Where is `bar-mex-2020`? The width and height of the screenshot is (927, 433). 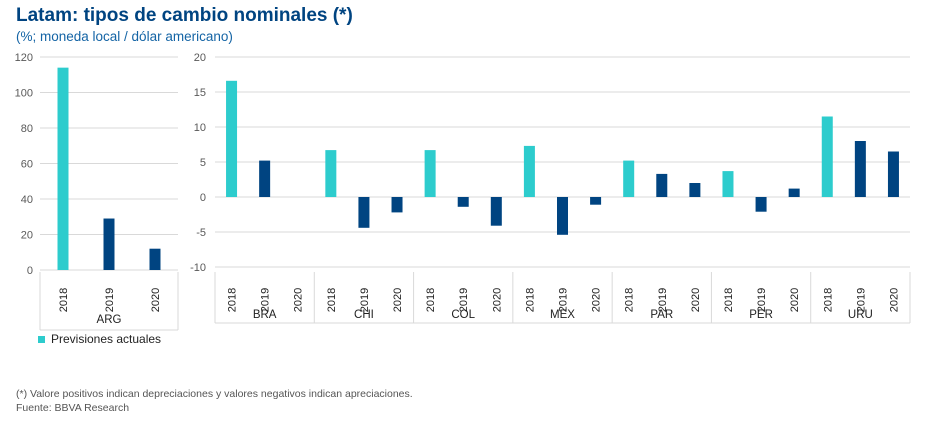 bar-mex-2020 is located at coordinates (596, 201).